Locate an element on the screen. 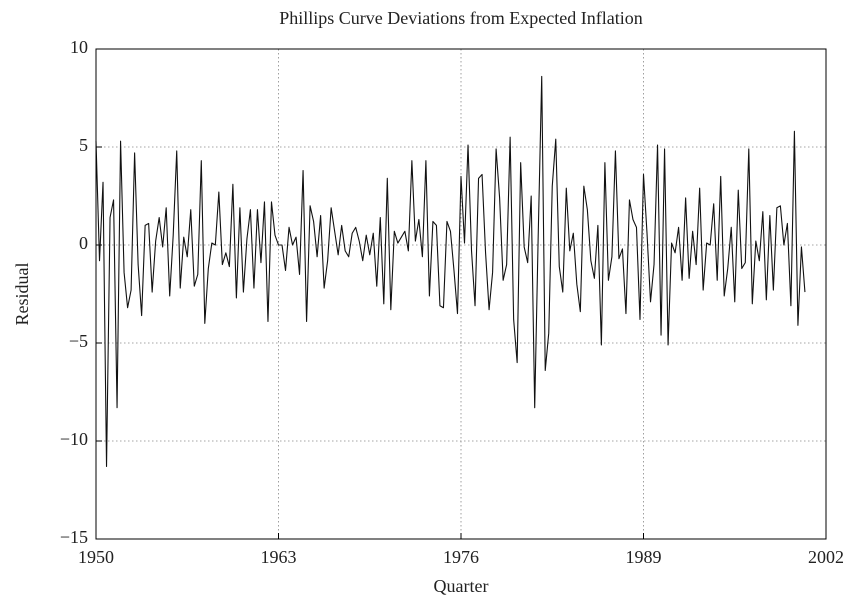  x-tick-label: 1963 is located at coordinates (279, 557).